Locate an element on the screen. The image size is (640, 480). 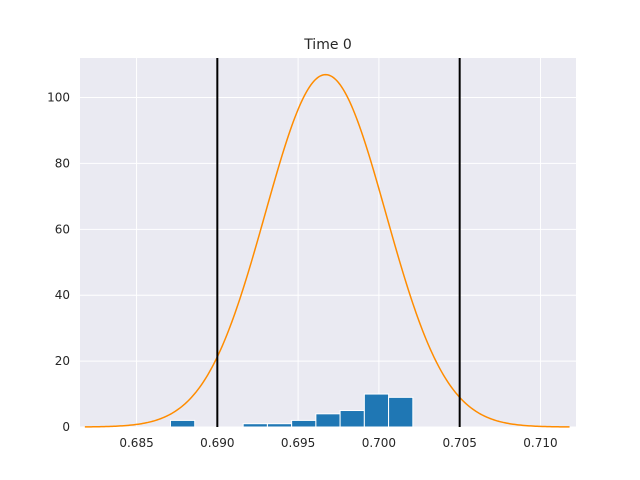
y-tick-label: 40 is located at coordinates (62, 295).